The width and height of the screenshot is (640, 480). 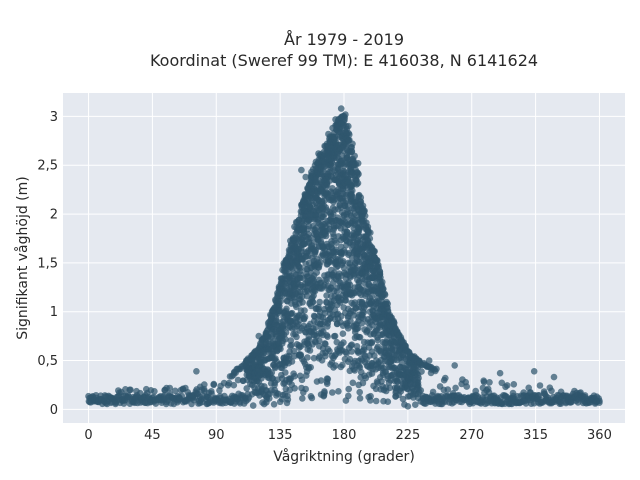 What do you see at coordinates (54, 215) in the screenshot?
I see `y-tick-label: 2` at bounding box center [54, 215].